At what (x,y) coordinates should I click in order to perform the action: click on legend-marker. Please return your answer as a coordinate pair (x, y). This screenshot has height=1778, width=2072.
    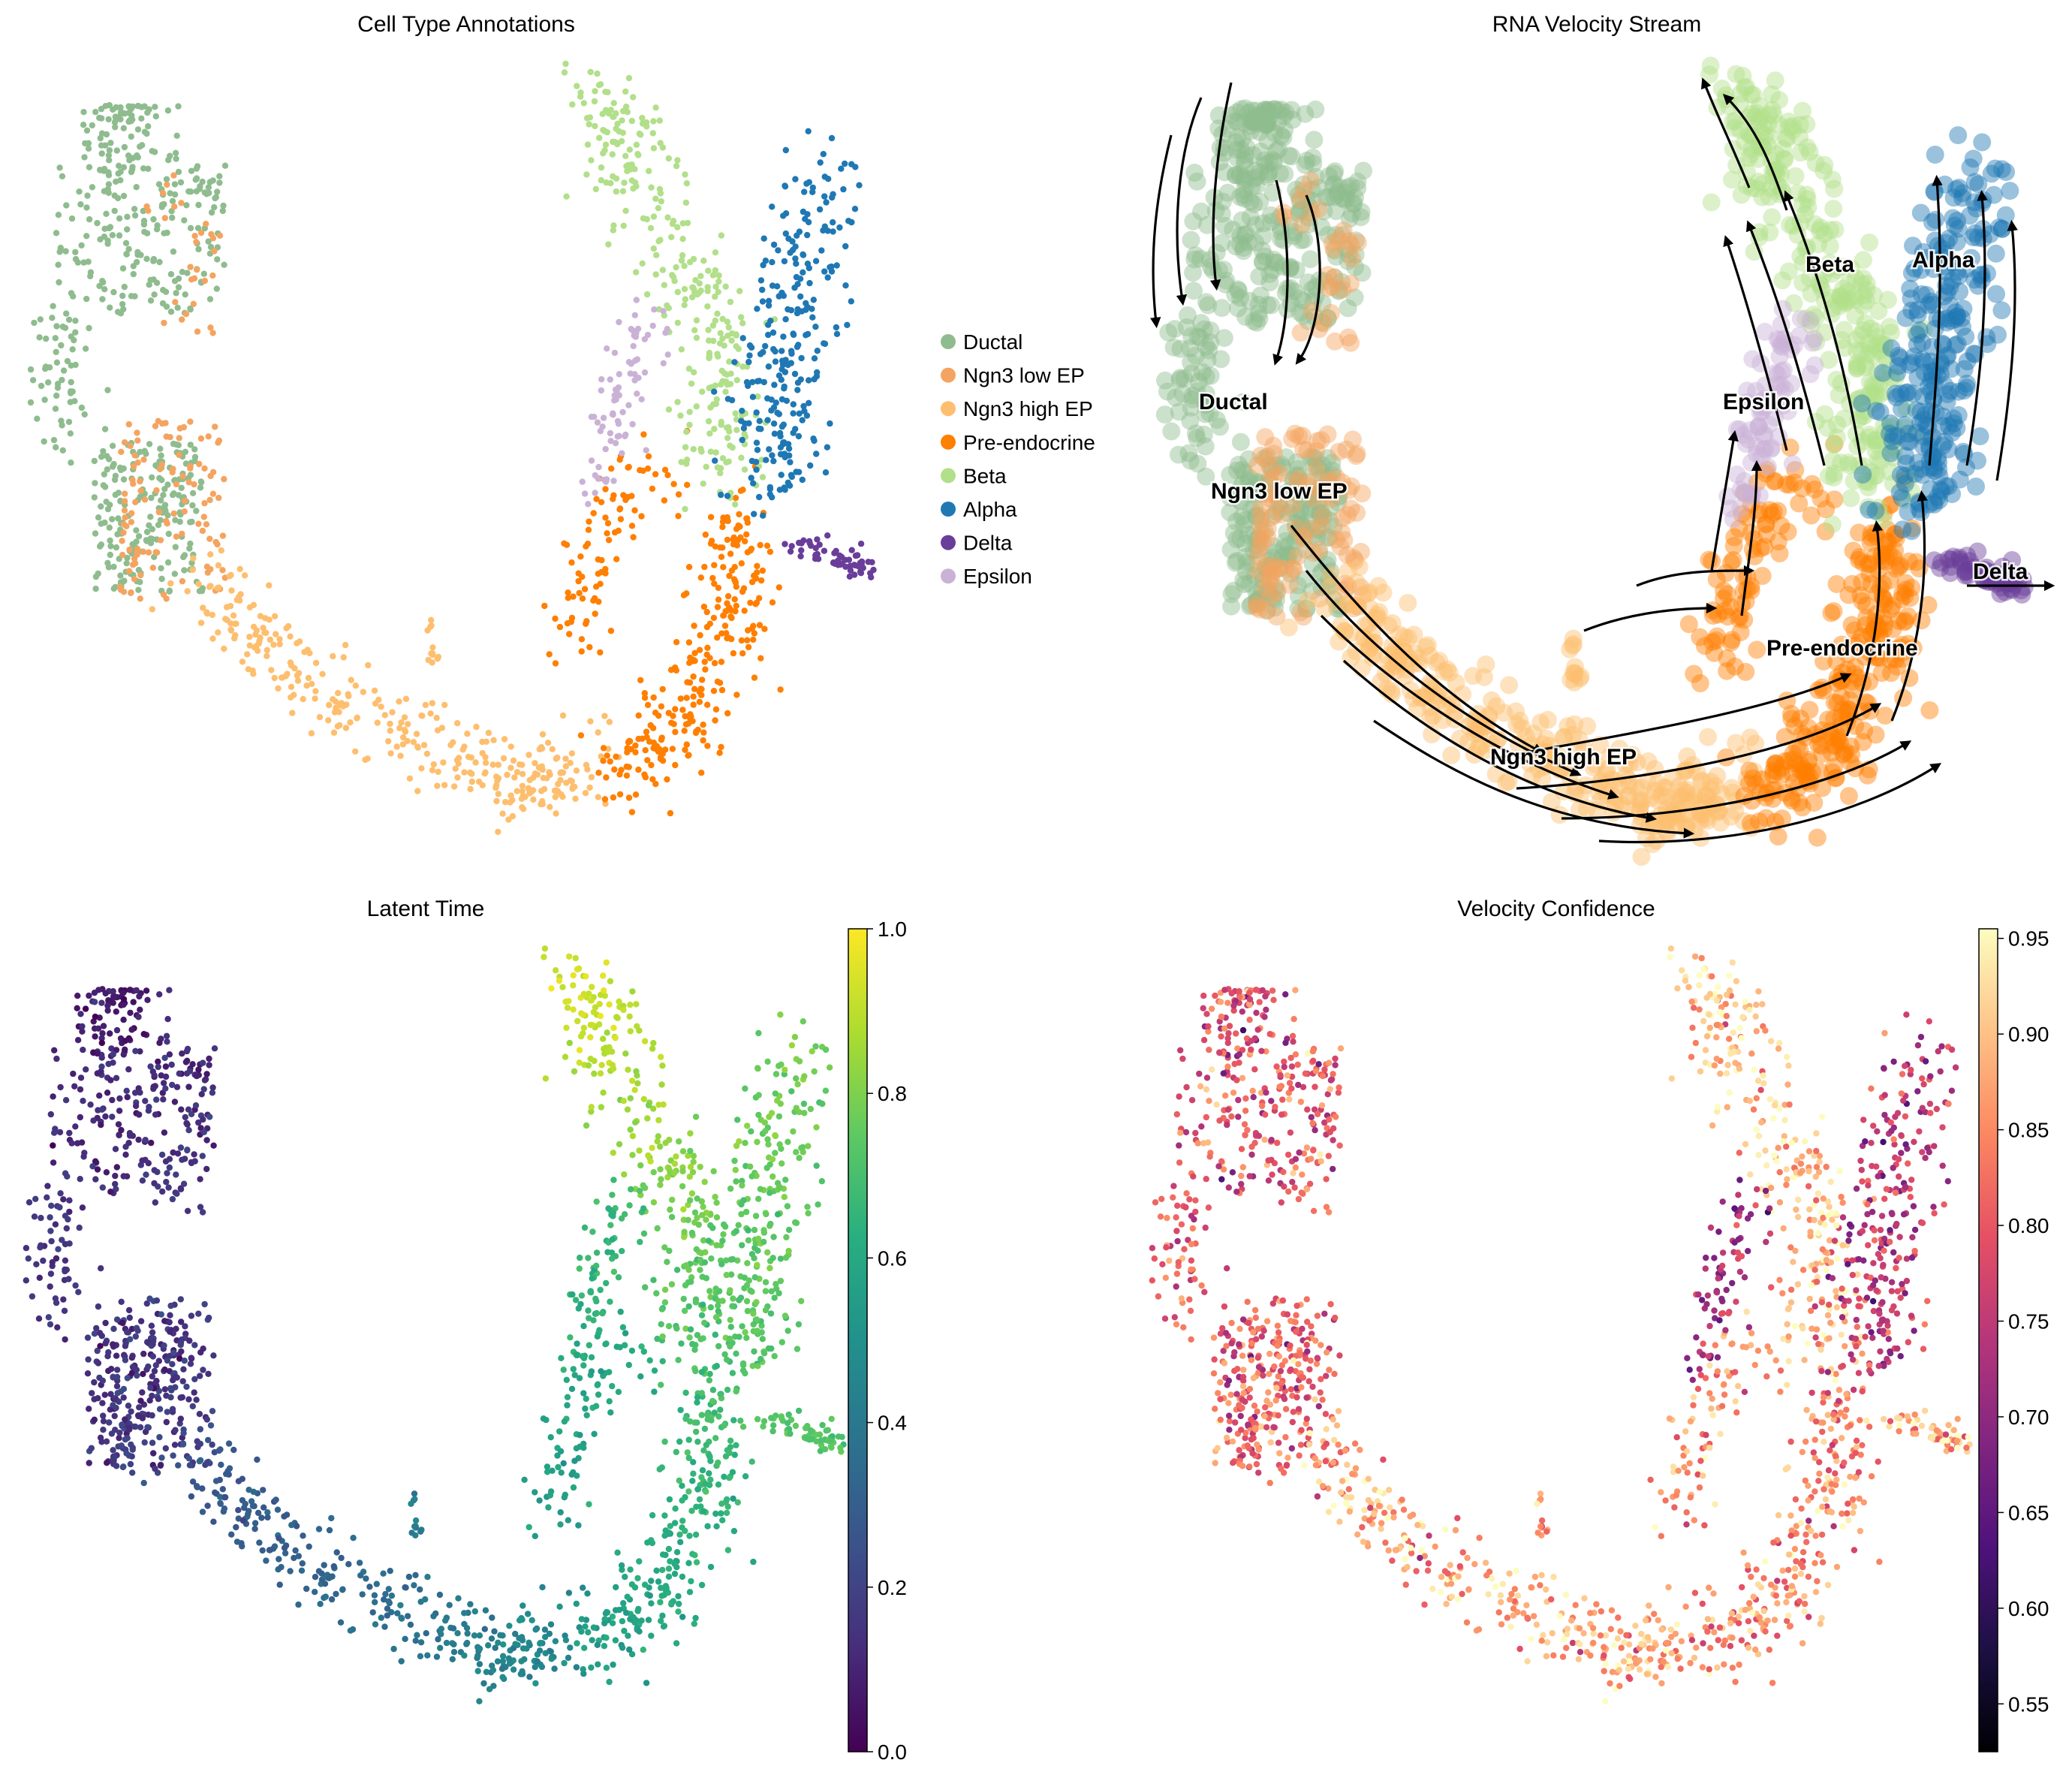
    Looking at the image, I should click on (948, 409).